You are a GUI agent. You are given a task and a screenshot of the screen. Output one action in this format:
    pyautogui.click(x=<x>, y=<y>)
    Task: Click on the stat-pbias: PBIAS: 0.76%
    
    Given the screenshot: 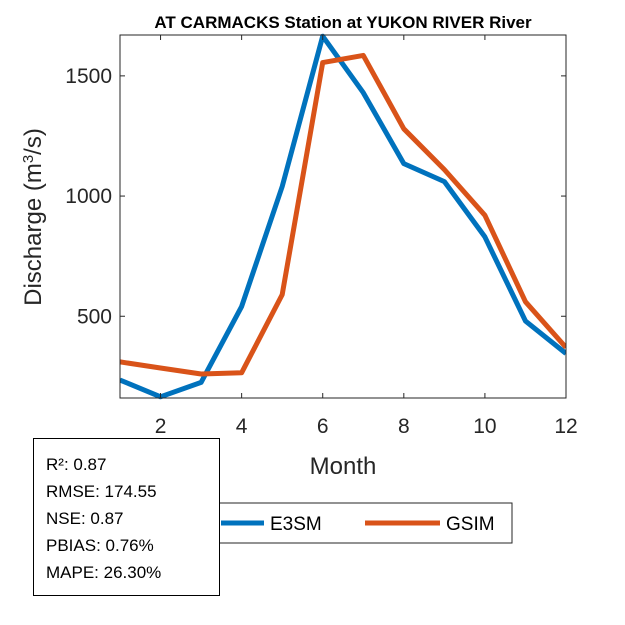 What is the action you would take?
    pyautogui.click(x=100, y=545)
    